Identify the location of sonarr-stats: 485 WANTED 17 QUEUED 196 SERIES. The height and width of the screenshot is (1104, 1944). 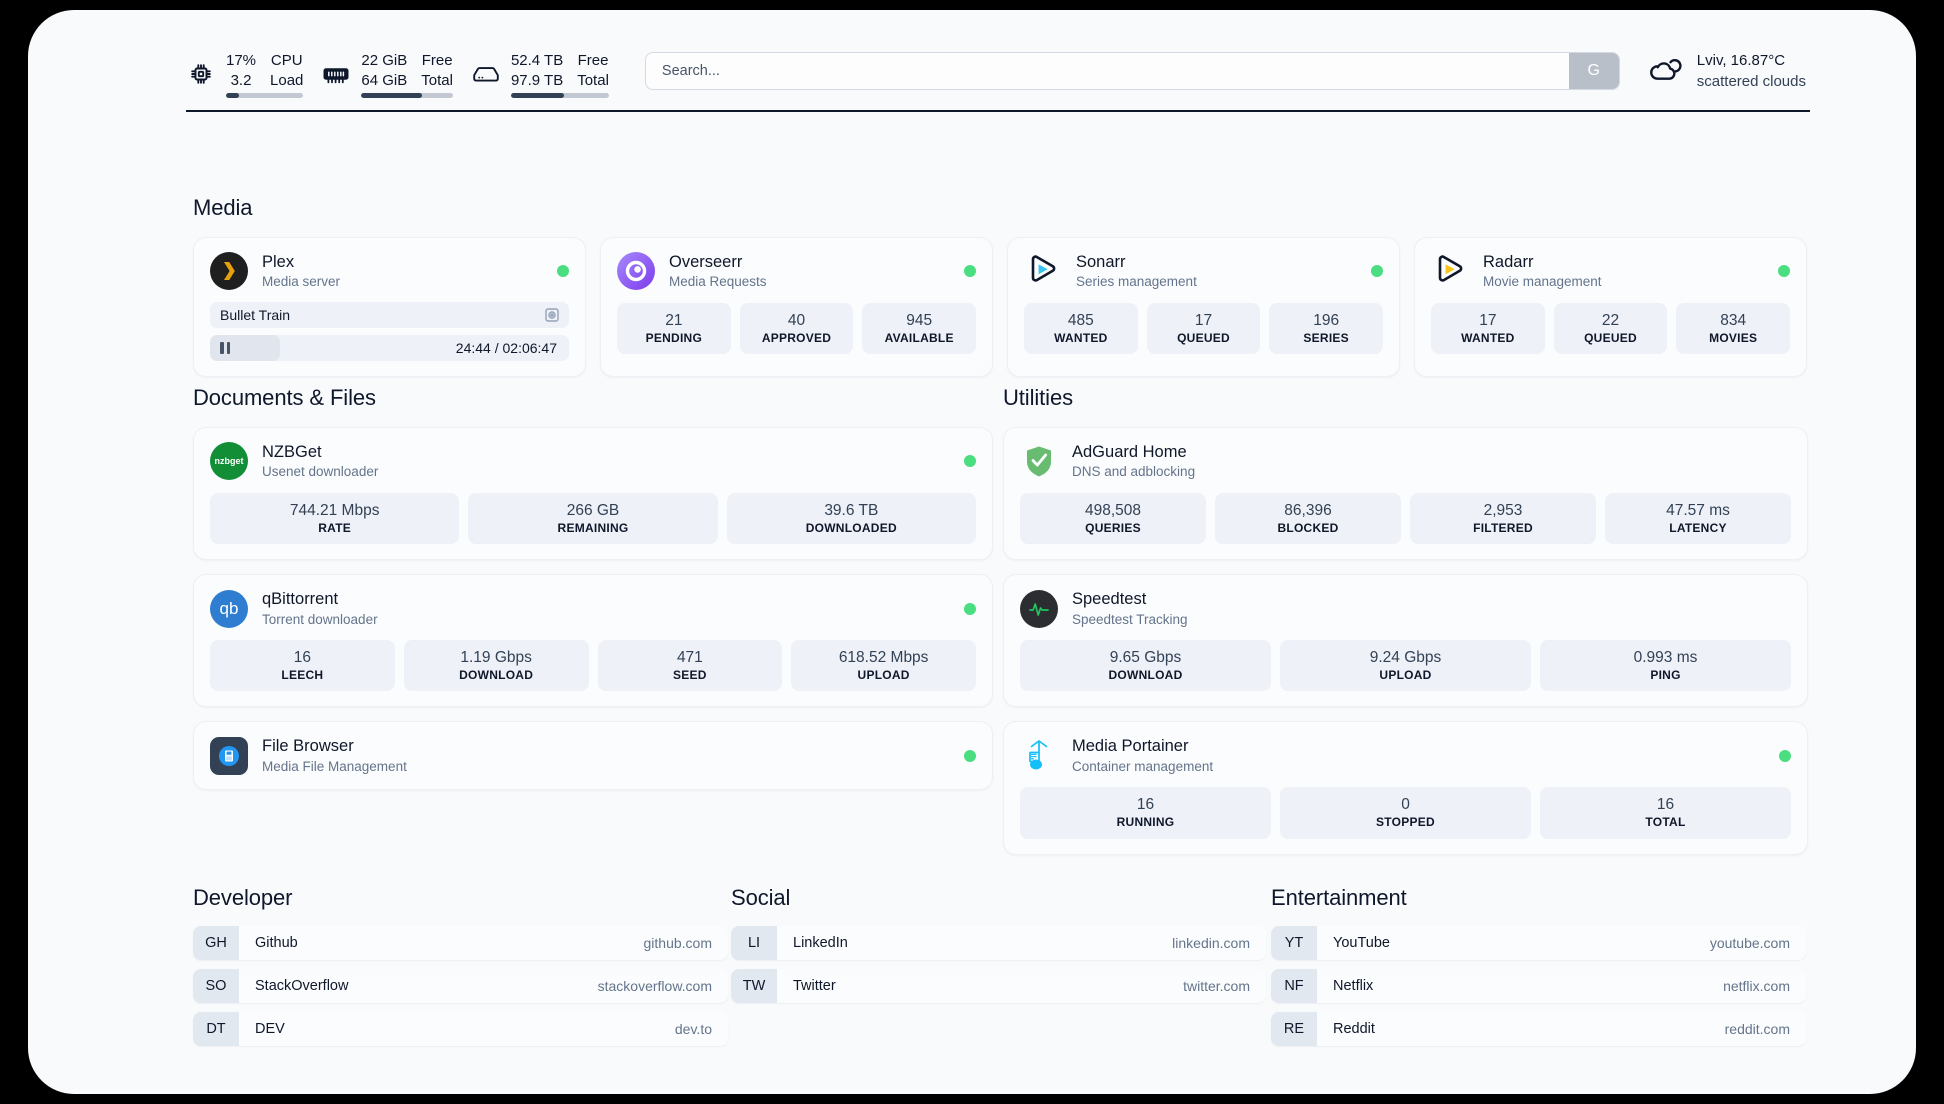
(1204, 328).